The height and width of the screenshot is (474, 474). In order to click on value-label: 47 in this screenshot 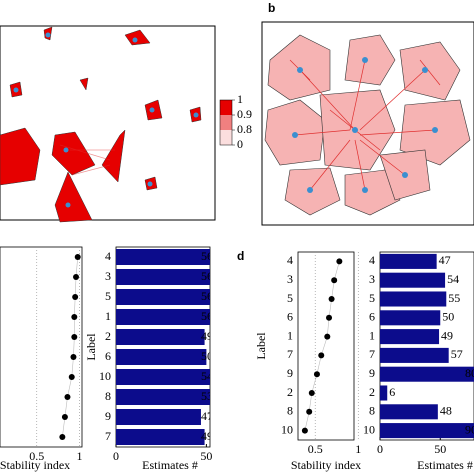, I will do `click(445, 260)`.